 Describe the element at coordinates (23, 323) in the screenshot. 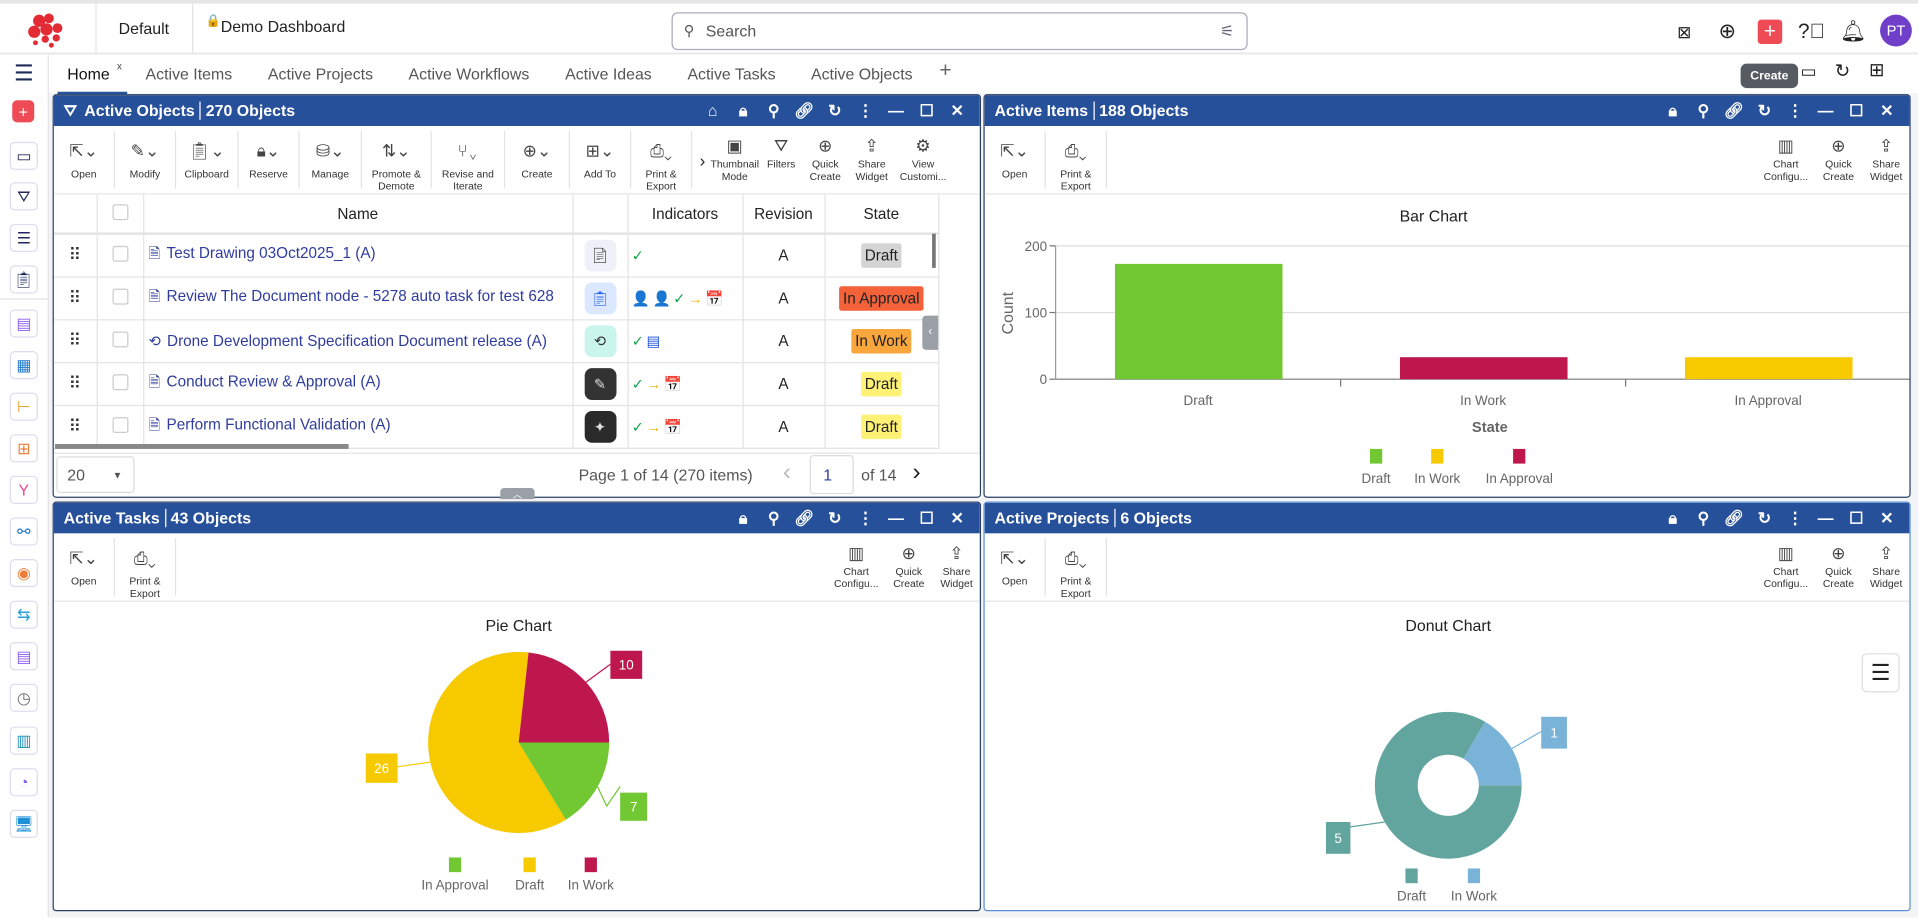

I see `sidebar-form-icon: ▤` at that location.